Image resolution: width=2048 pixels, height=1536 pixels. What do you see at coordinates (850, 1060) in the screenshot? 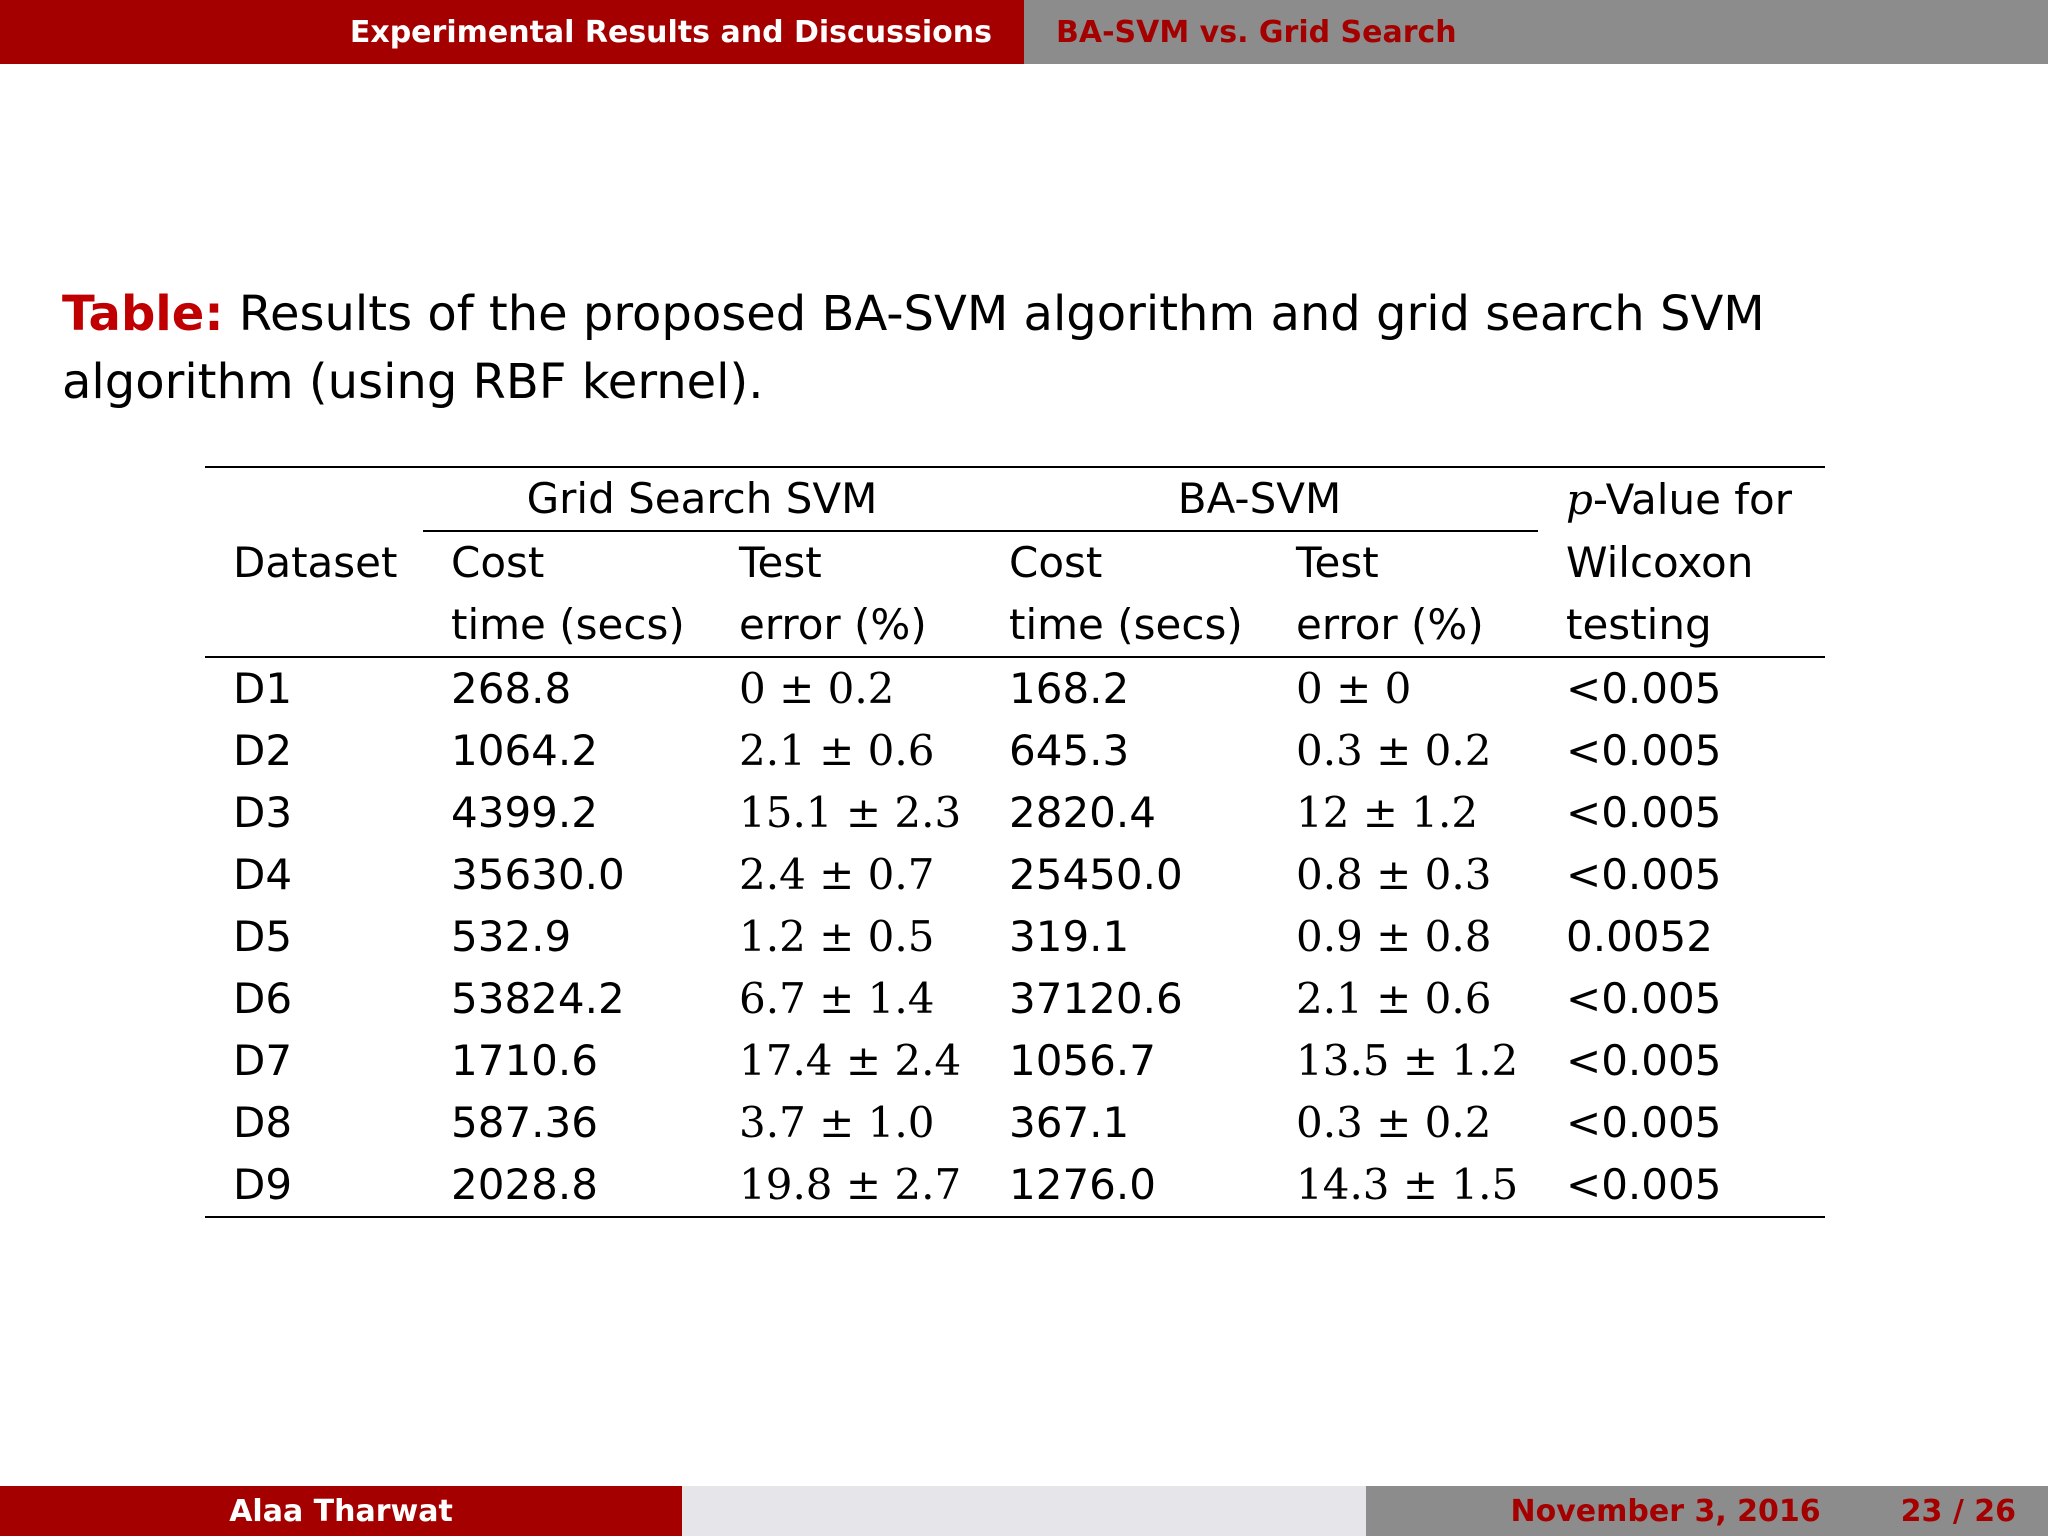
I see `cell-grid-error: 17.4 ± 2.4` at bounding box center [850, 1060].